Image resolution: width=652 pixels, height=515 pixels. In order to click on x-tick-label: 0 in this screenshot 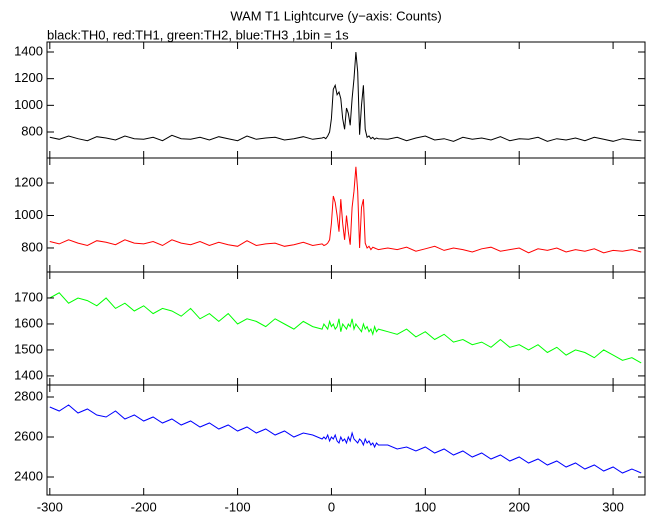, I will do `click(331, 506)`.